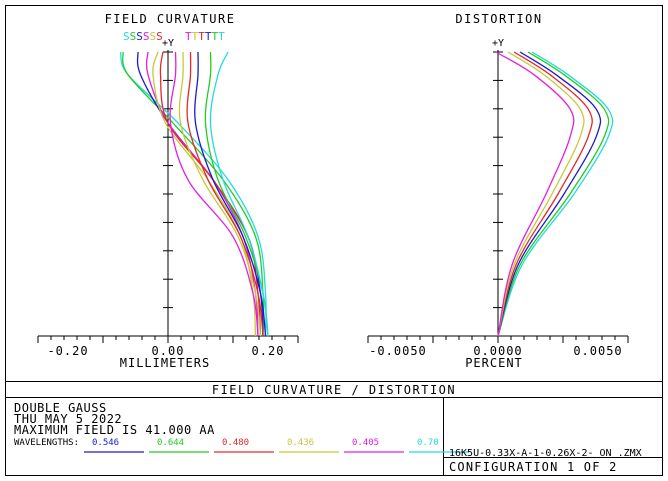  What do you see at coordinates (398, 351) in the screenshot?
I see `x-tick-label: -0.0050` at bounding box center [398, 351].